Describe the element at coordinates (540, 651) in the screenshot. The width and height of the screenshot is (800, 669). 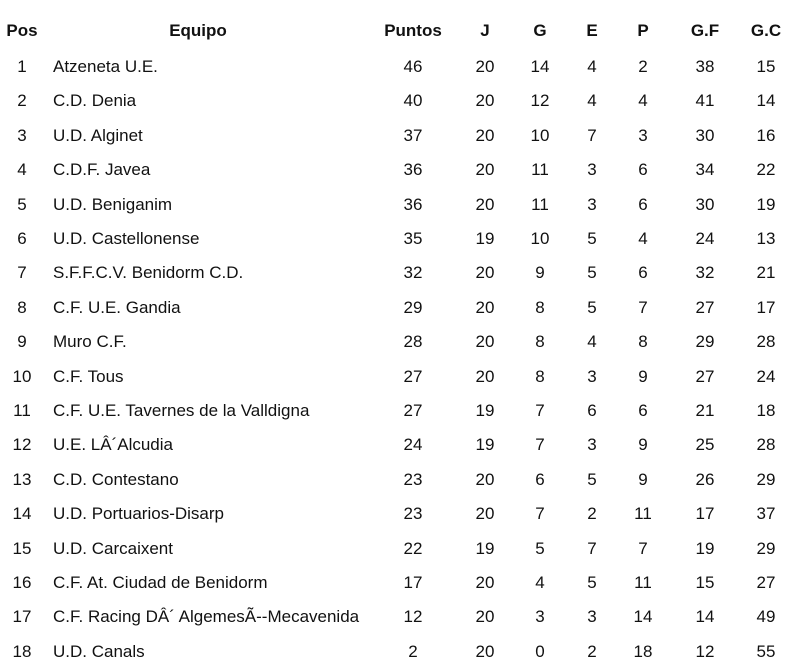
I see `cell-won: 0` at that location.